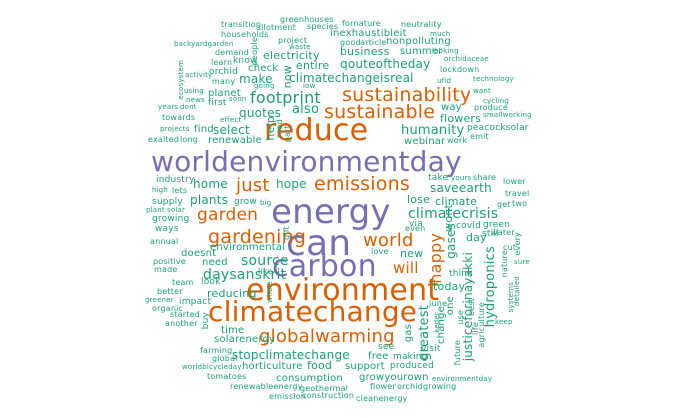 The height and width of the screenshot is (418, 677). Describe the element at coordinates (498, 128) in the screenshot. I see `word-peacocksolar: peacocksolar` at that location.